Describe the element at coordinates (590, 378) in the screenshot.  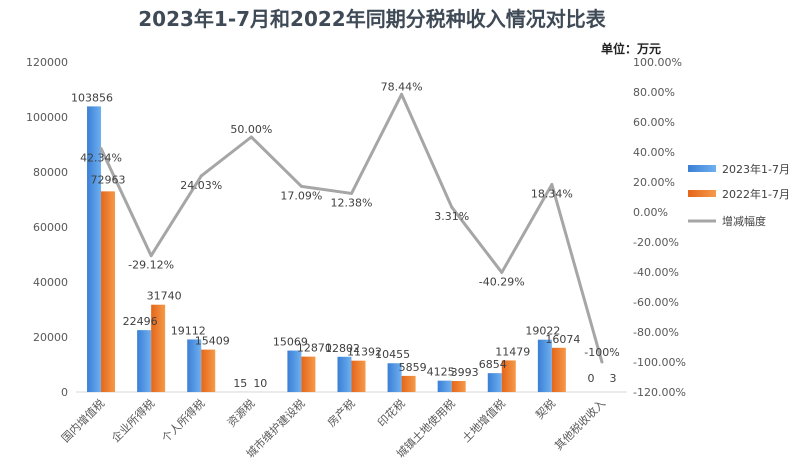
I see `bar-value-label: 0` at that location.